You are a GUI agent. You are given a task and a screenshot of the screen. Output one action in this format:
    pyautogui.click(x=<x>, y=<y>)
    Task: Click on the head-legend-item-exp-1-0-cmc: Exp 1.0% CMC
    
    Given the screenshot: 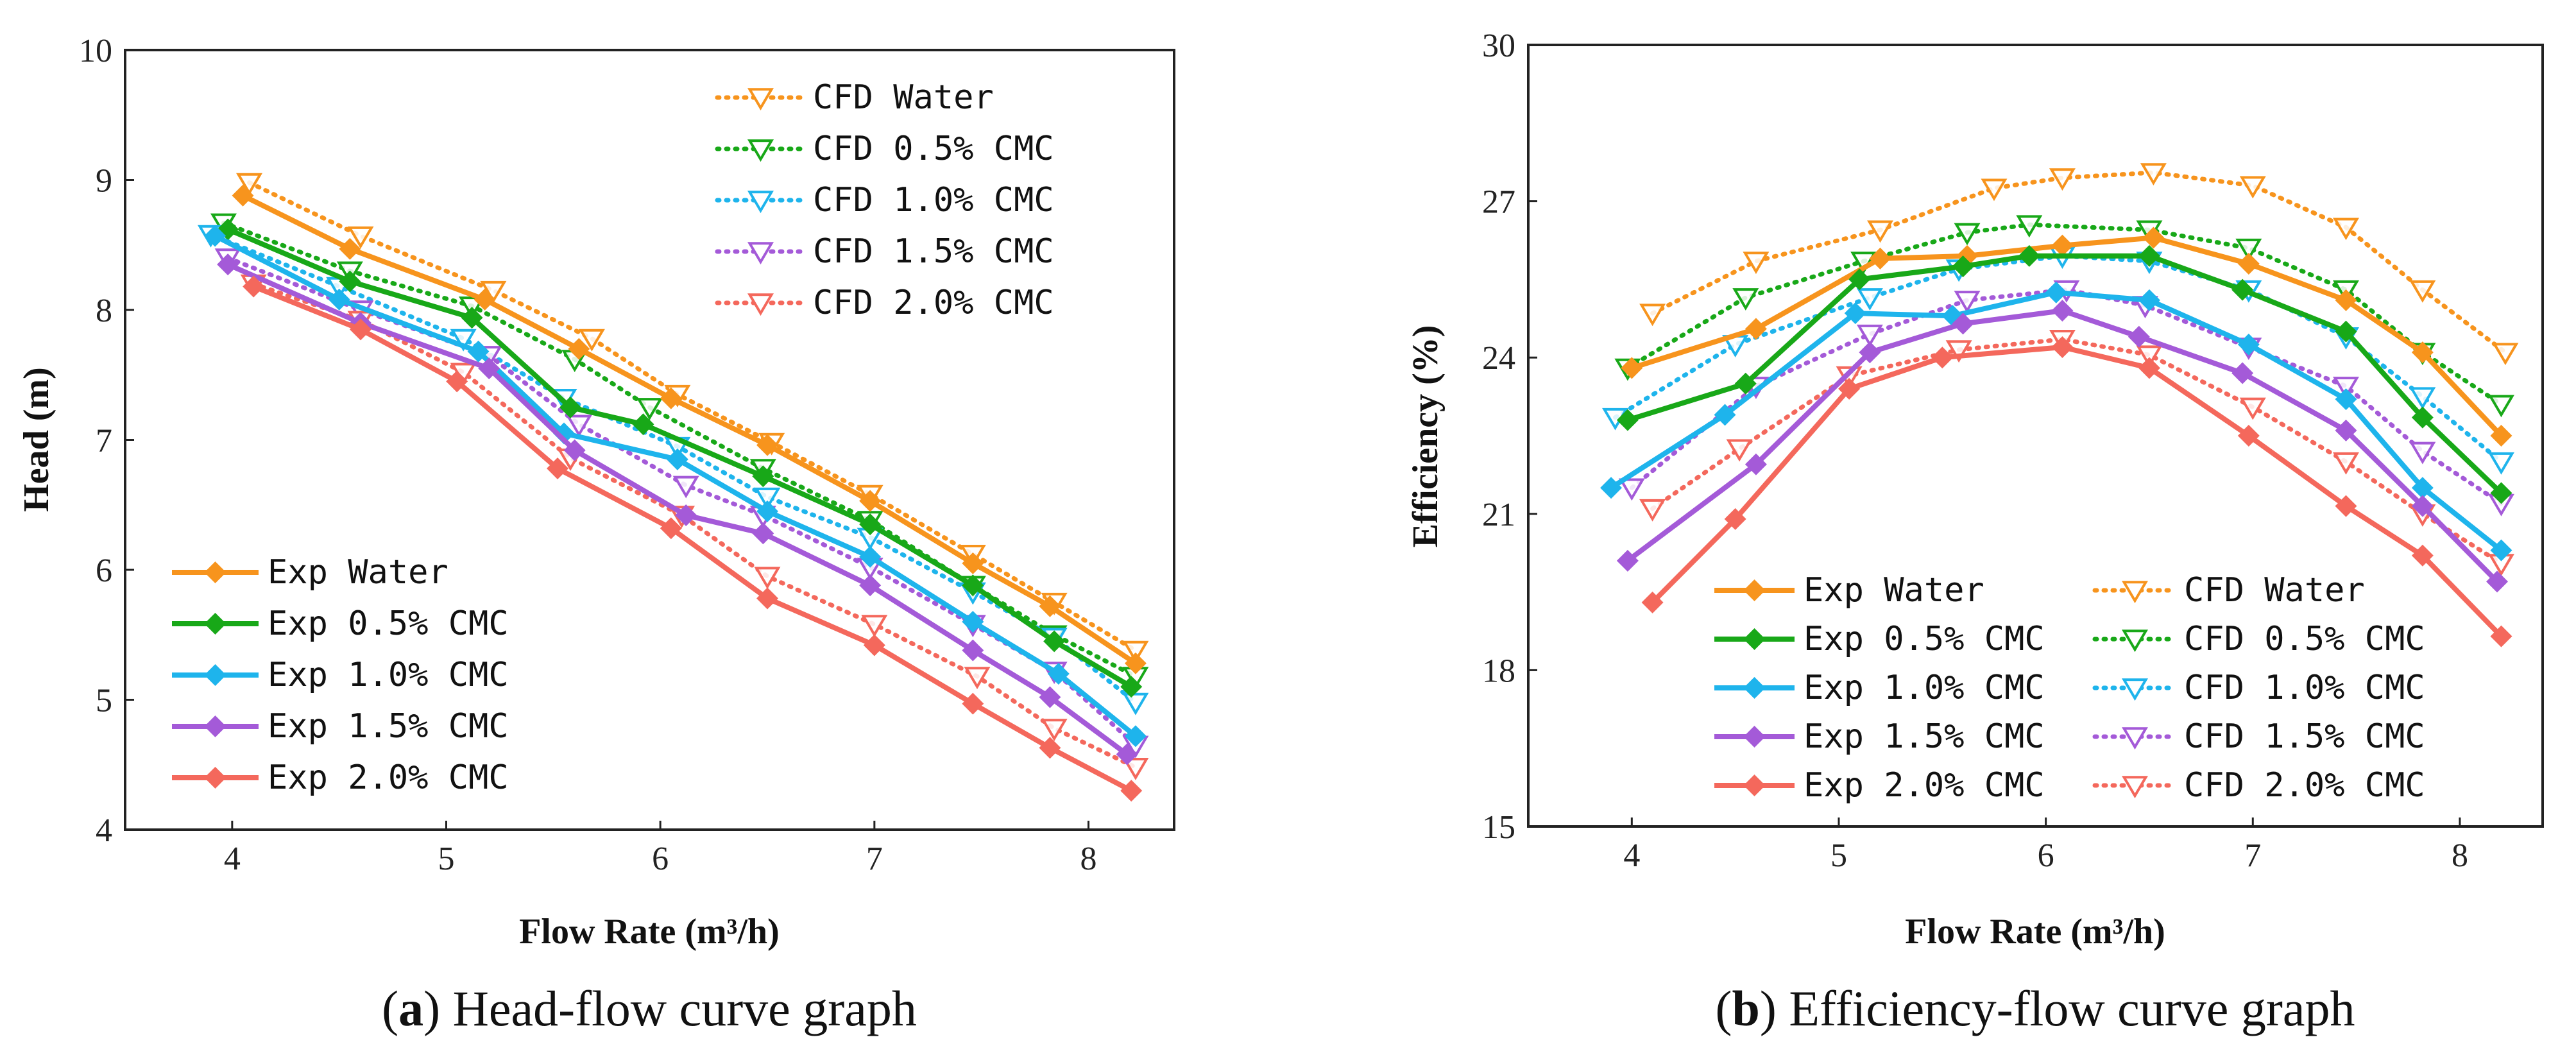 What is the action you would take?
    pyautogui.click(x=341, y=675)
    